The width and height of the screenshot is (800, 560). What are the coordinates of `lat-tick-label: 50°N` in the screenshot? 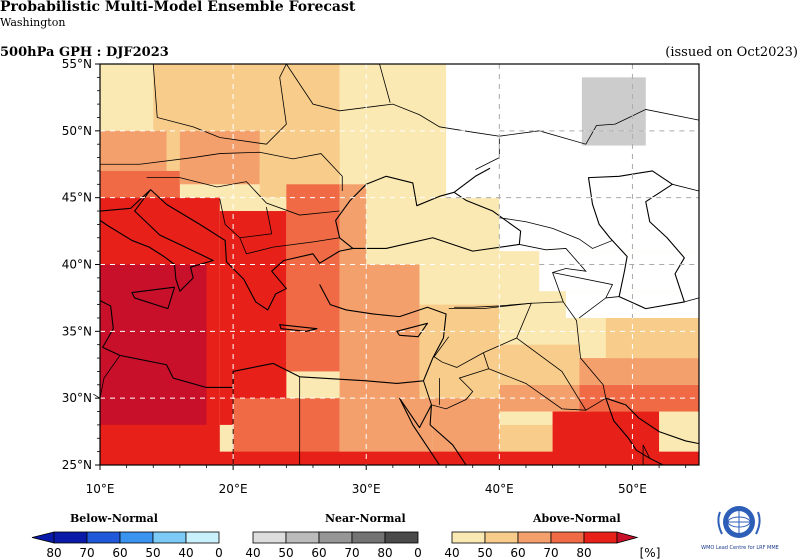 It's located at (77, 131).